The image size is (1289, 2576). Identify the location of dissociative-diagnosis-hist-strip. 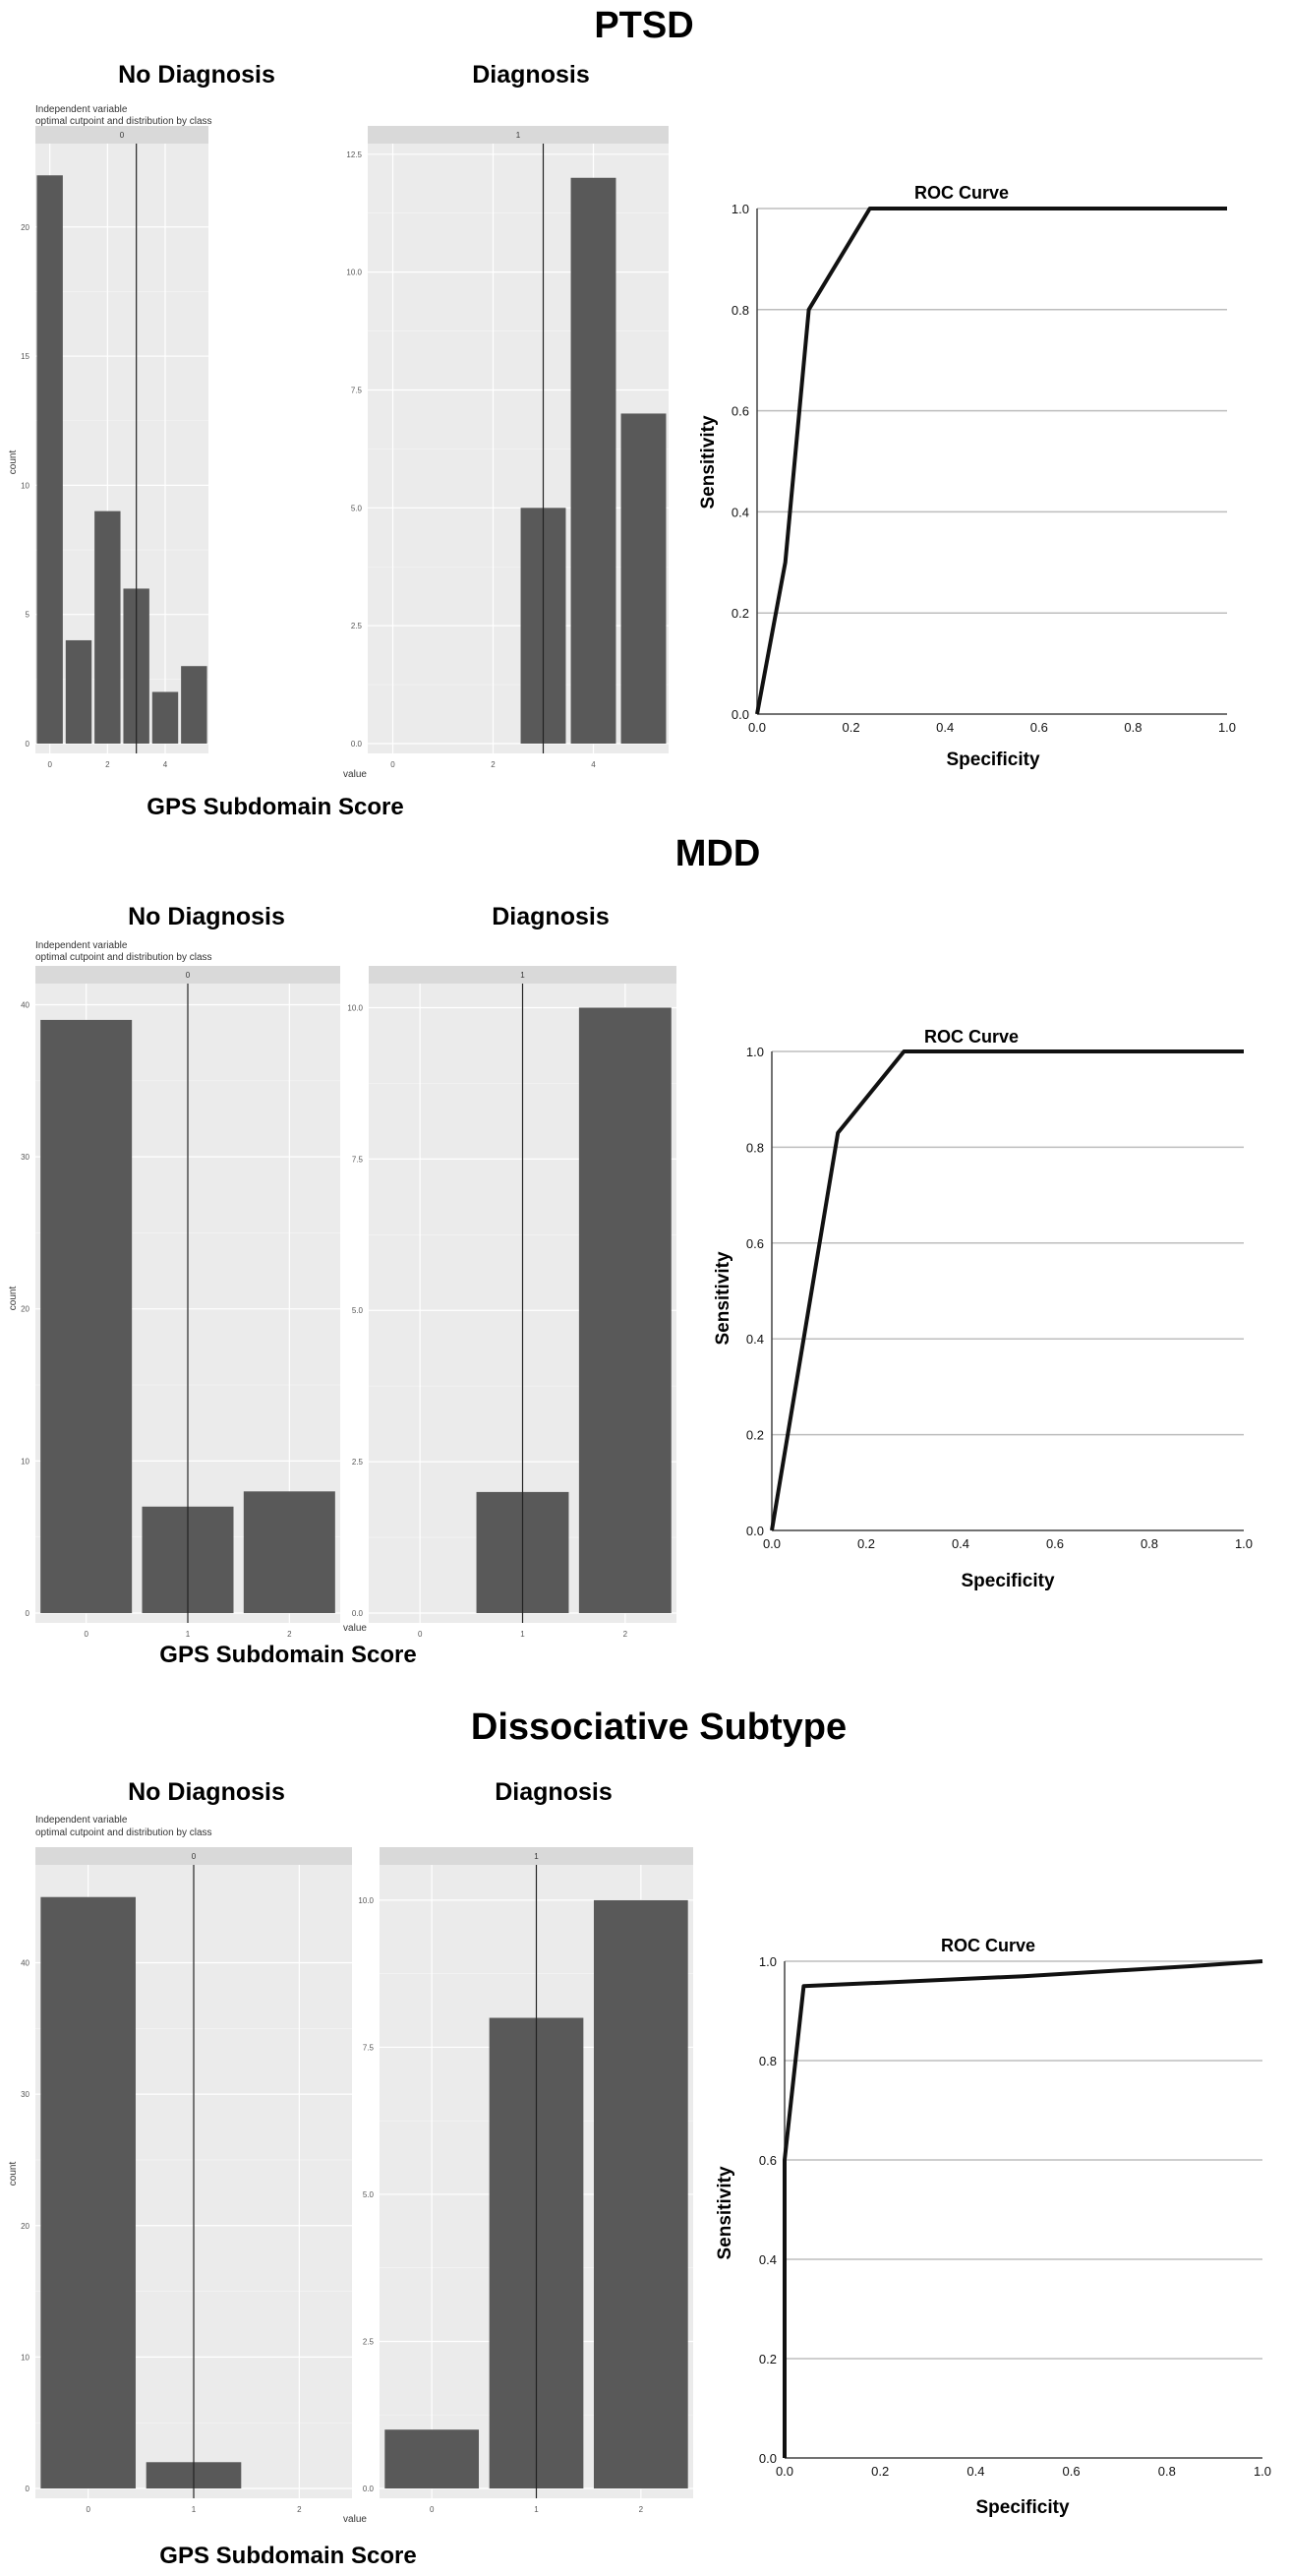
(536, 1856).